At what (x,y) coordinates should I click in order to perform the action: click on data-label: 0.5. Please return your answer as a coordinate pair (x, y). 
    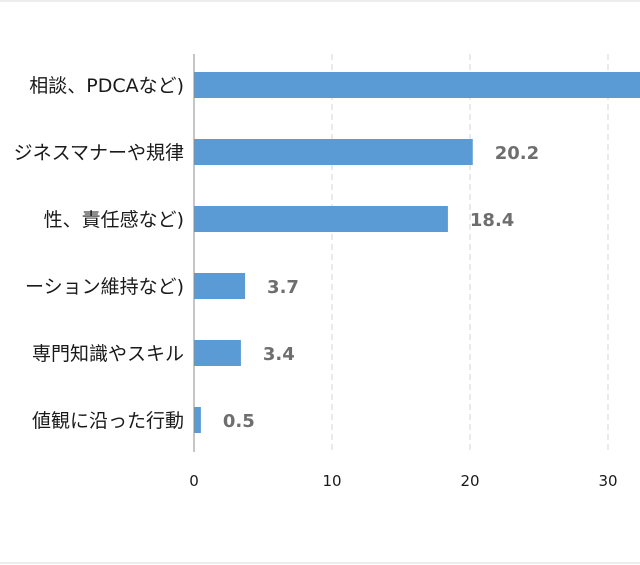
    Looking at the image, I should click on (239, 421).